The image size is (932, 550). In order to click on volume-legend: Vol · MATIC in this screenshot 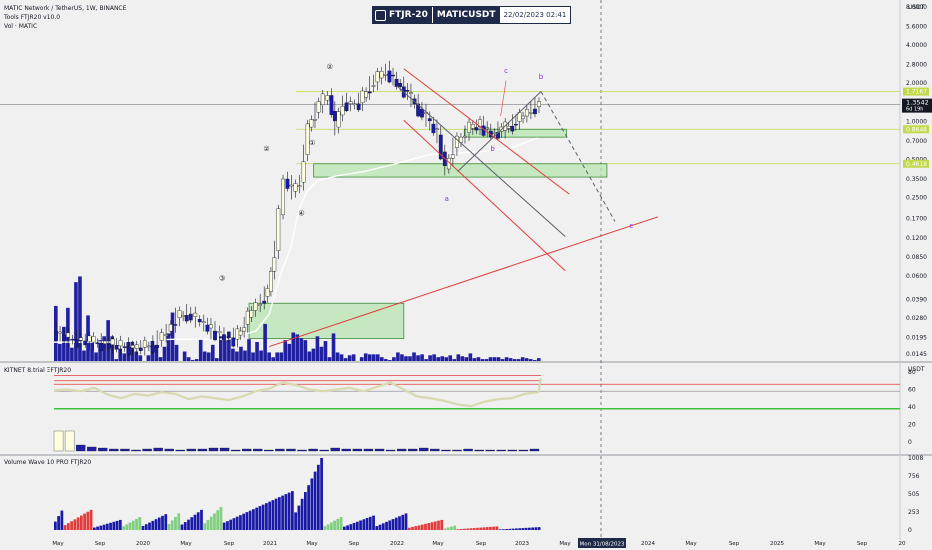, I will do `click(21, 26)`.